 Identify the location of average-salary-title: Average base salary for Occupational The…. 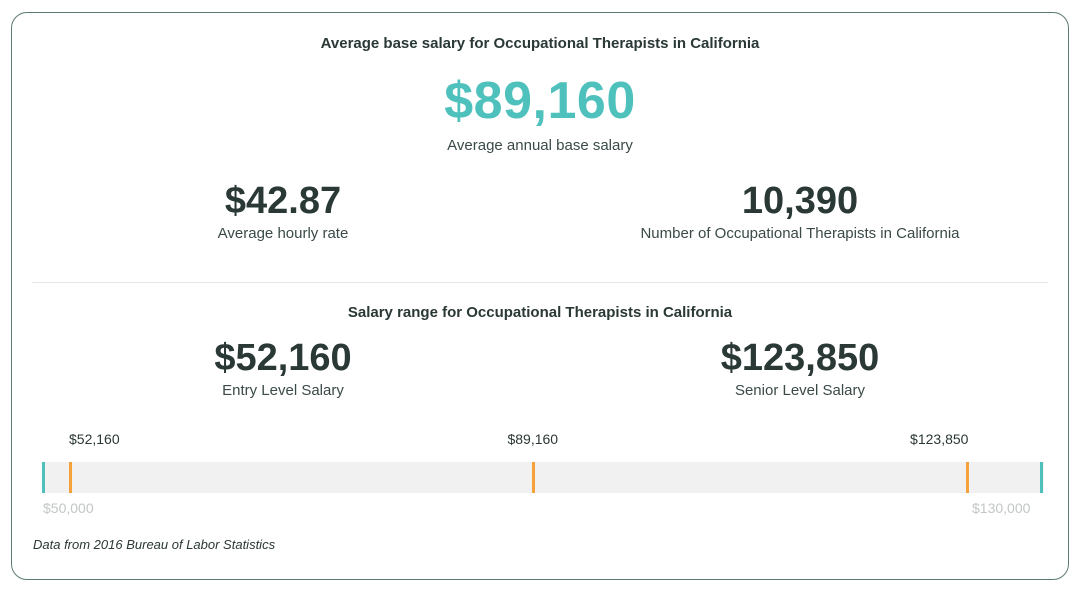
(540, 43).